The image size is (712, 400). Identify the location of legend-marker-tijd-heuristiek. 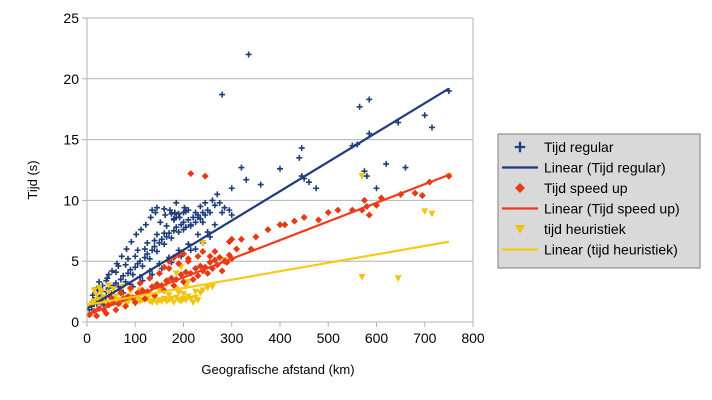
(520, 229).